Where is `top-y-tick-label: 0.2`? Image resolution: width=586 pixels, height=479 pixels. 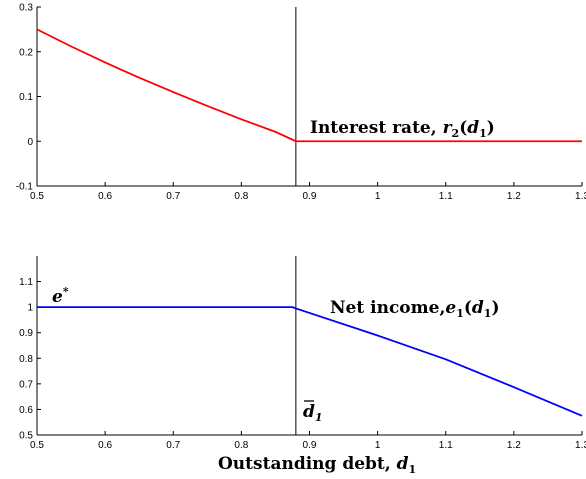
top-y-tick-label: 0.2 is located at coordinates (26, 52).